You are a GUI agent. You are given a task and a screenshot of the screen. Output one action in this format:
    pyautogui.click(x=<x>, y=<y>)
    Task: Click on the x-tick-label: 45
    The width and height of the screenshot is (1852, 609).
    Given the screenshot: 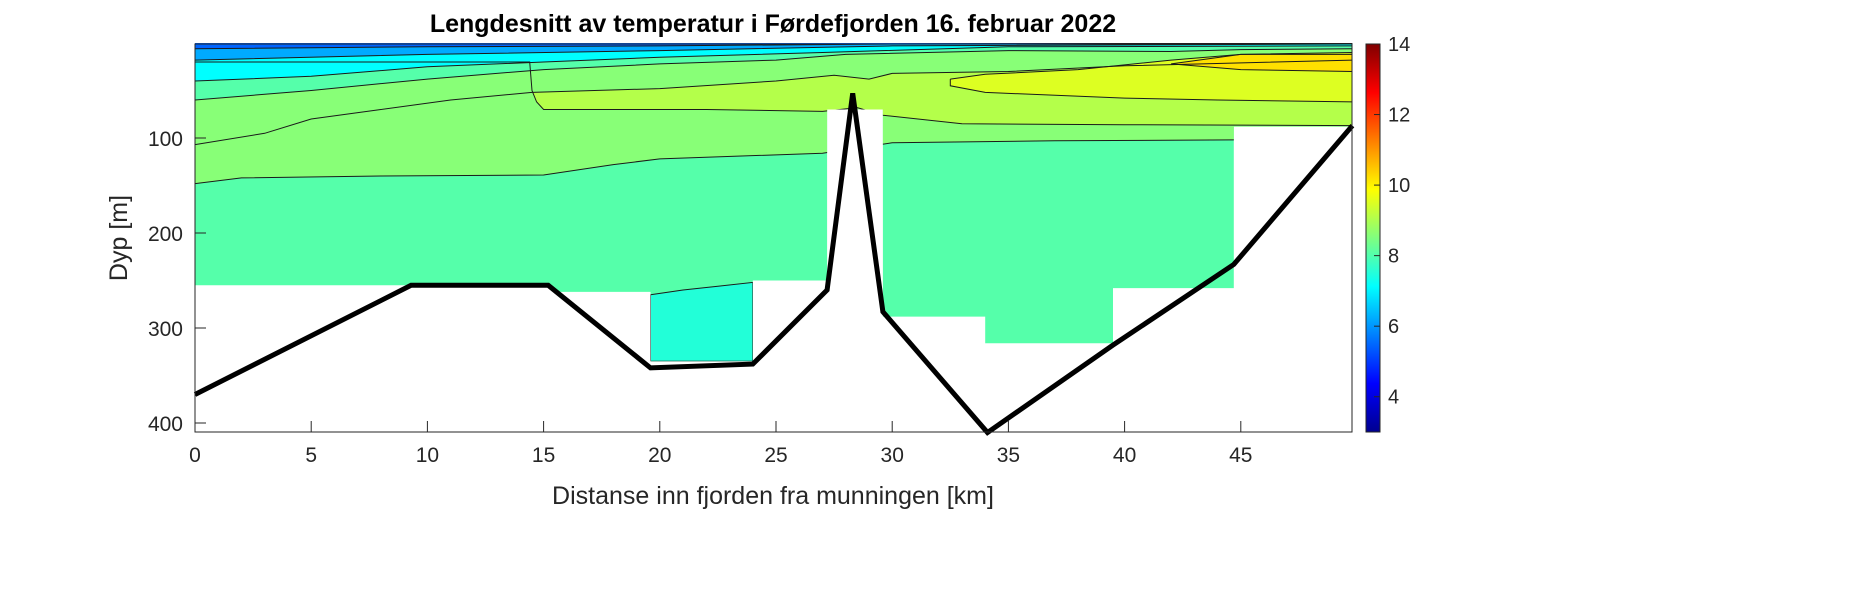 What is the action you would take?
    pyautogui.click(x=1240, y=455)
    